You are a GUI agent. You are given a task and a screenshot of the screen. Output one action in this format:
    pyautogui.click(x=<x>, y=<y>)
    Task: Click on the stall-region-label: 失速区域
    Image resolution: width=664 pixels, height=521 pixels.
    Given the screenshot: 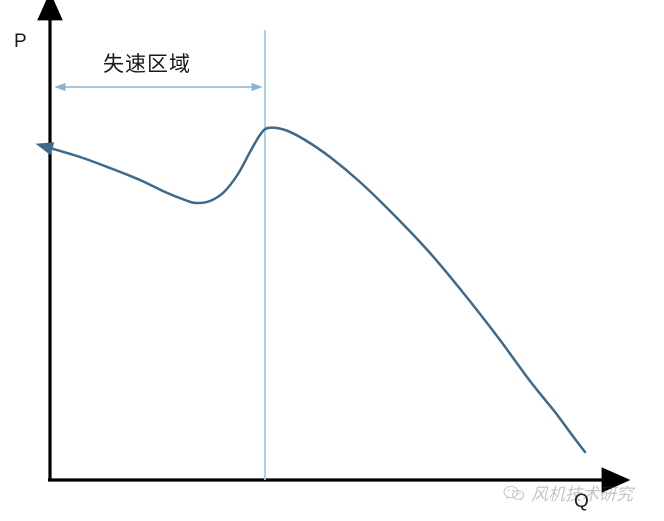 What is the action you would take?
    pyautogui.click(x=147, y=64)
    